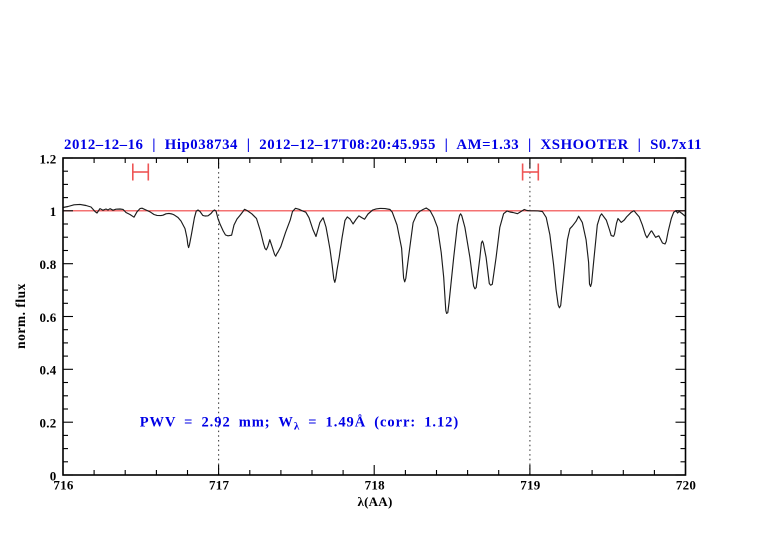  I want to click on svg-text: 0.2, so click(48, 423).